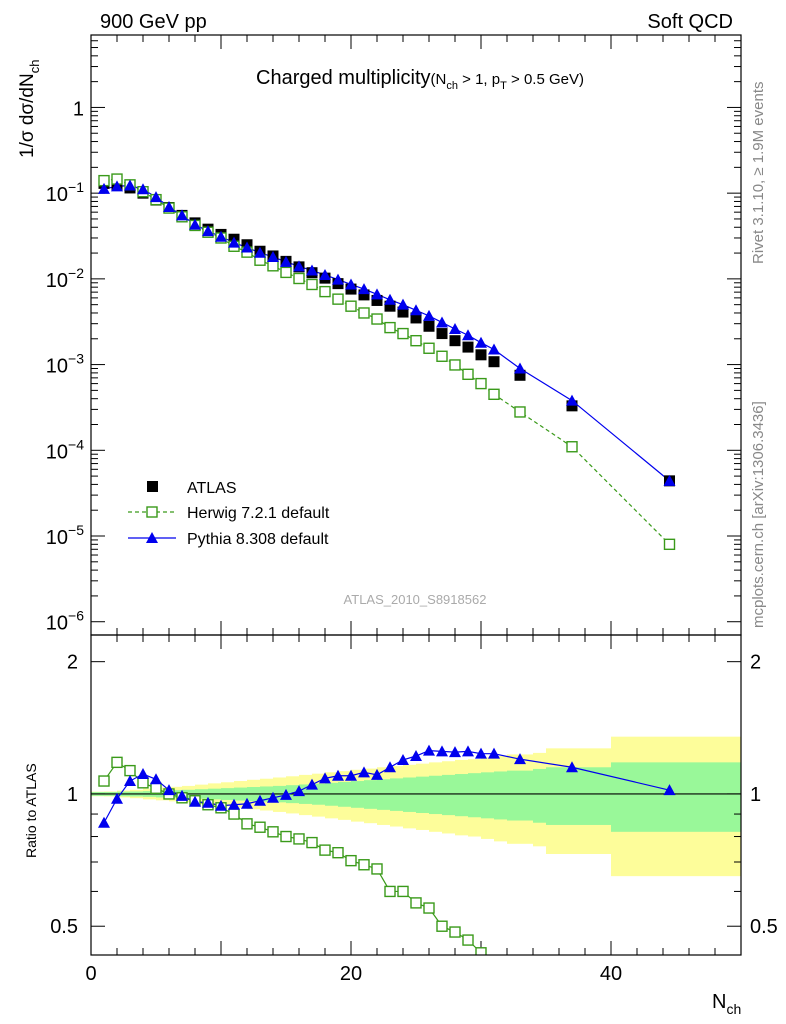  What do you see at coordinates (758, 514) in the screenshot?
I see `source-label: mcplots.cern.ch [arXiv:1306.3436]` at bounding box center [758, 514].